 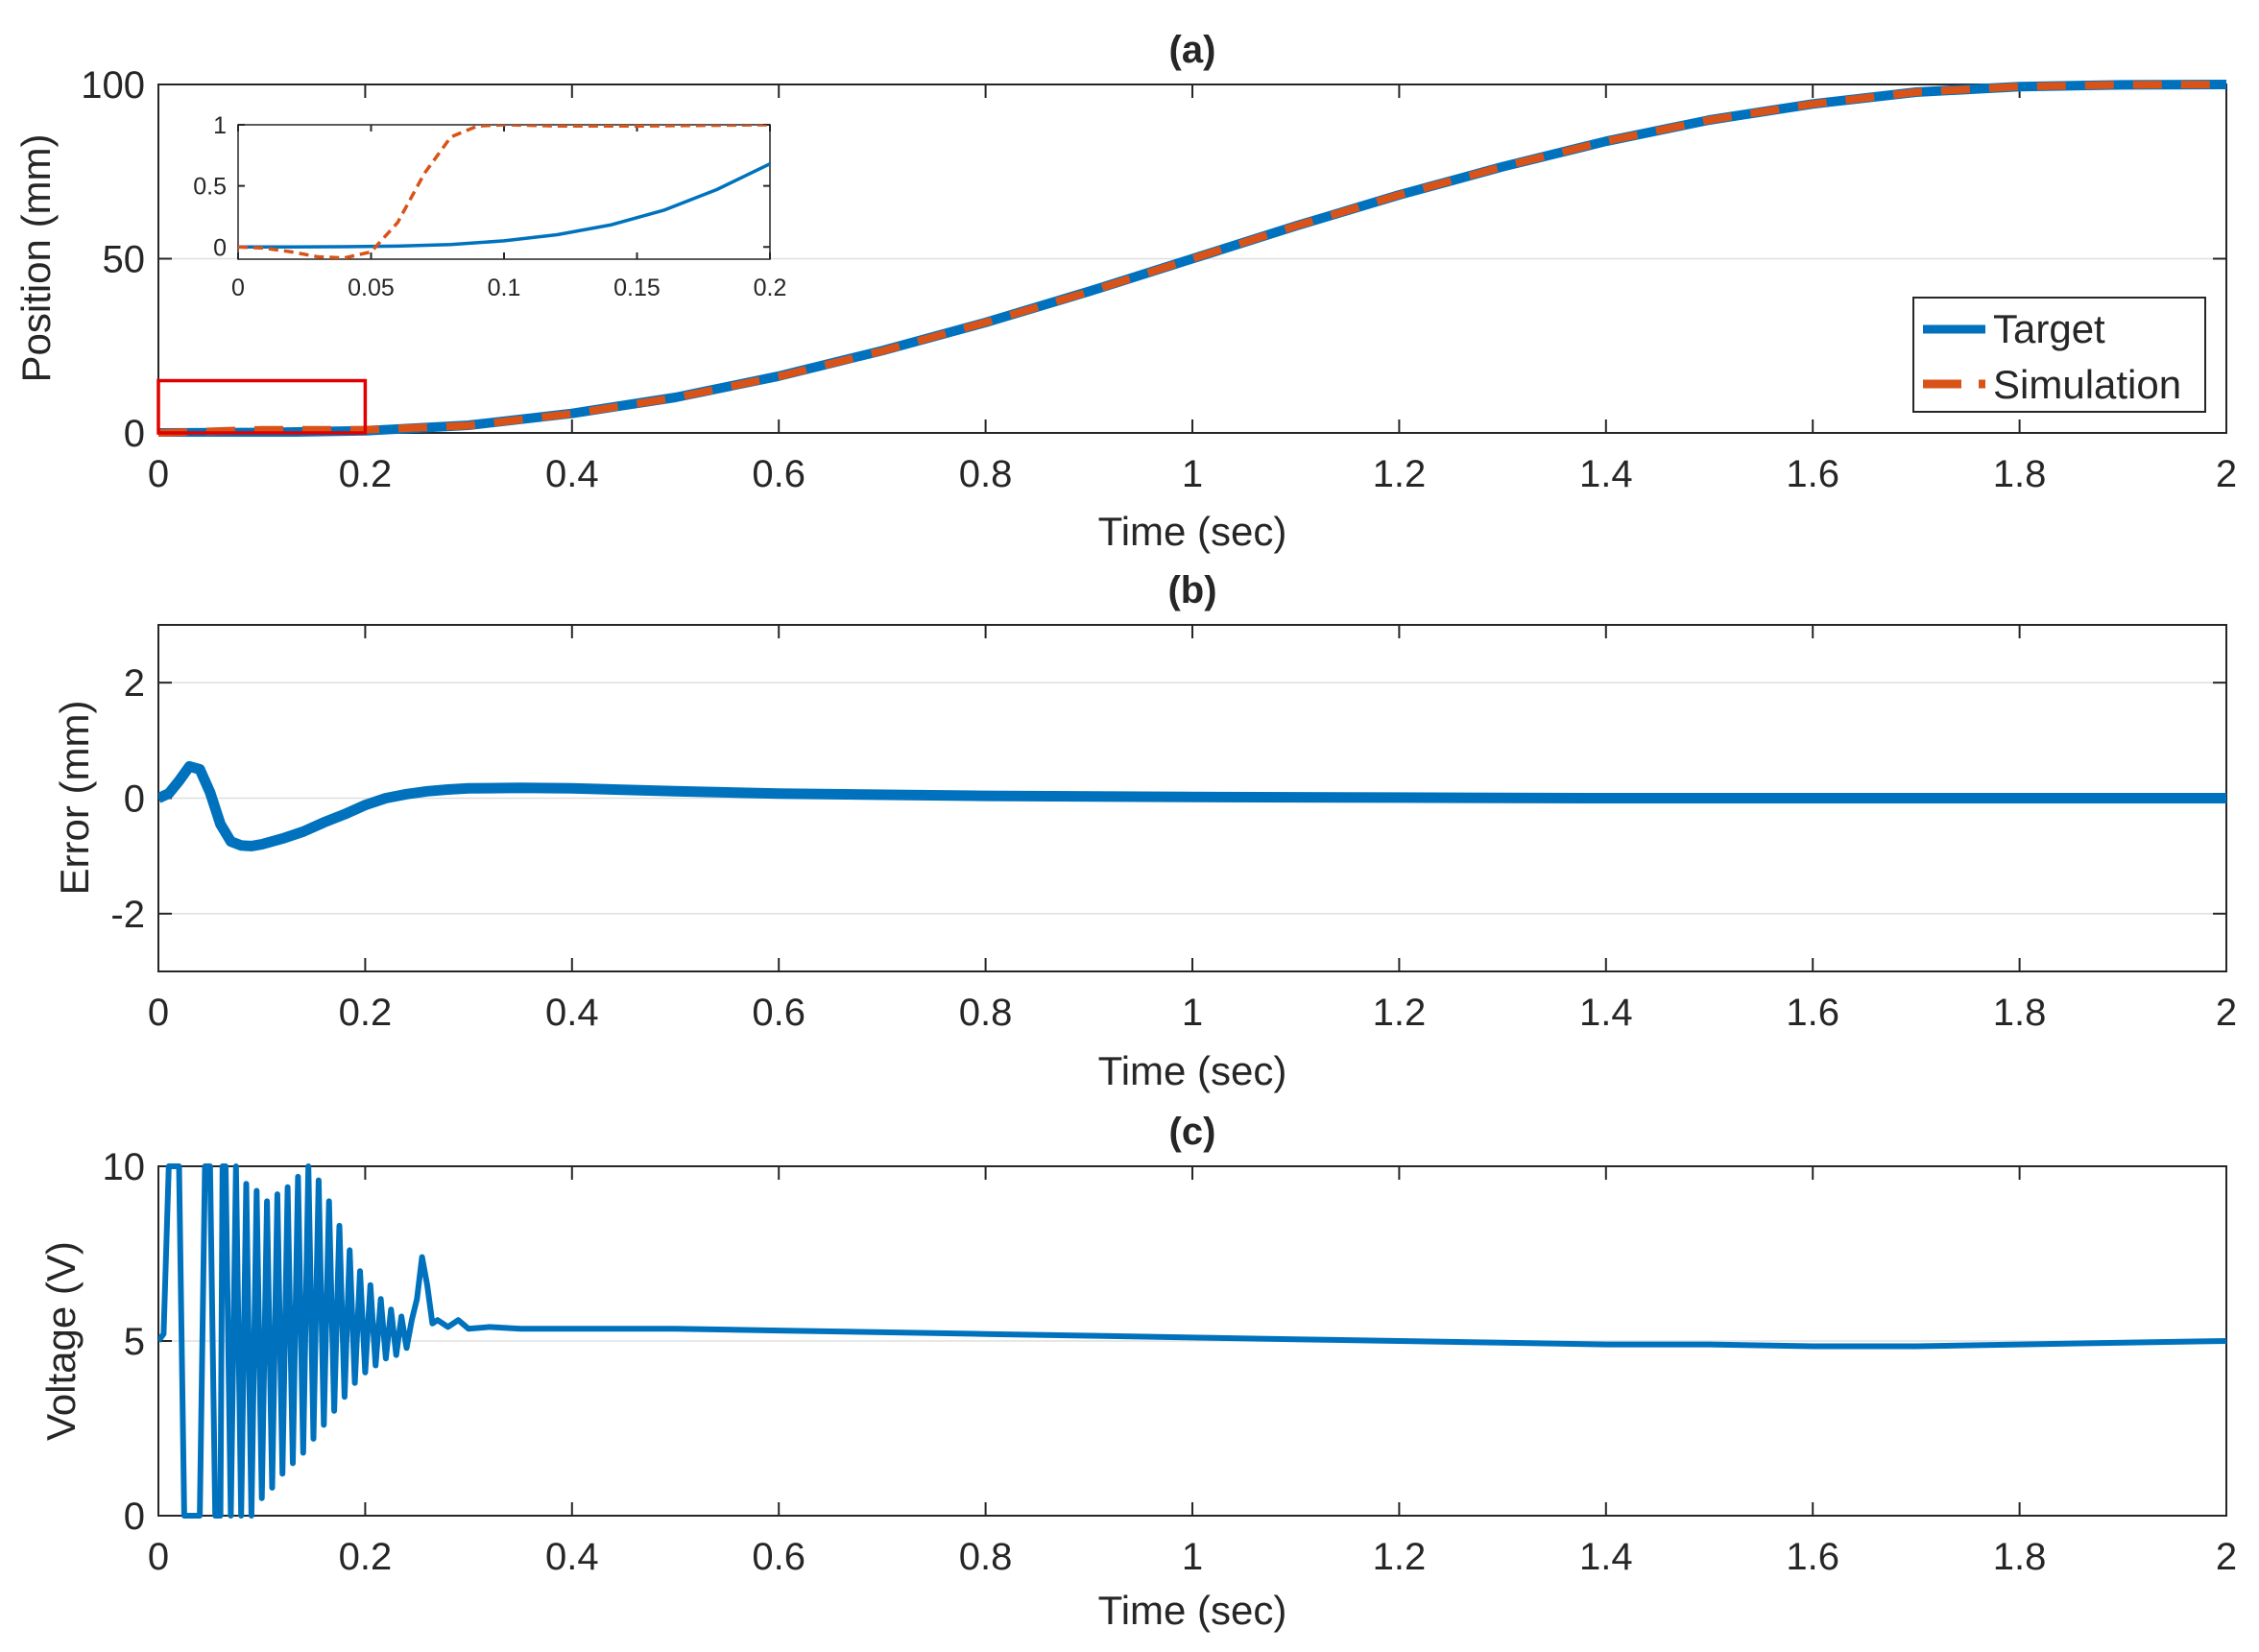 I want to click on inset: 0 0.5 1 0 0.05 0.1 0.15 0.2, so click(x=489, y=206).